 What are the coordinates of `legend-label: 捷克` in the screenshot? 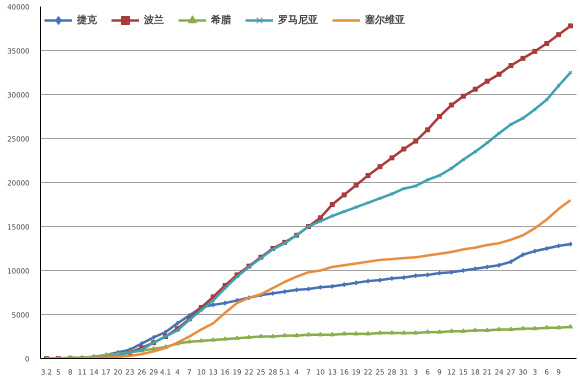 It's located at (87, 20).